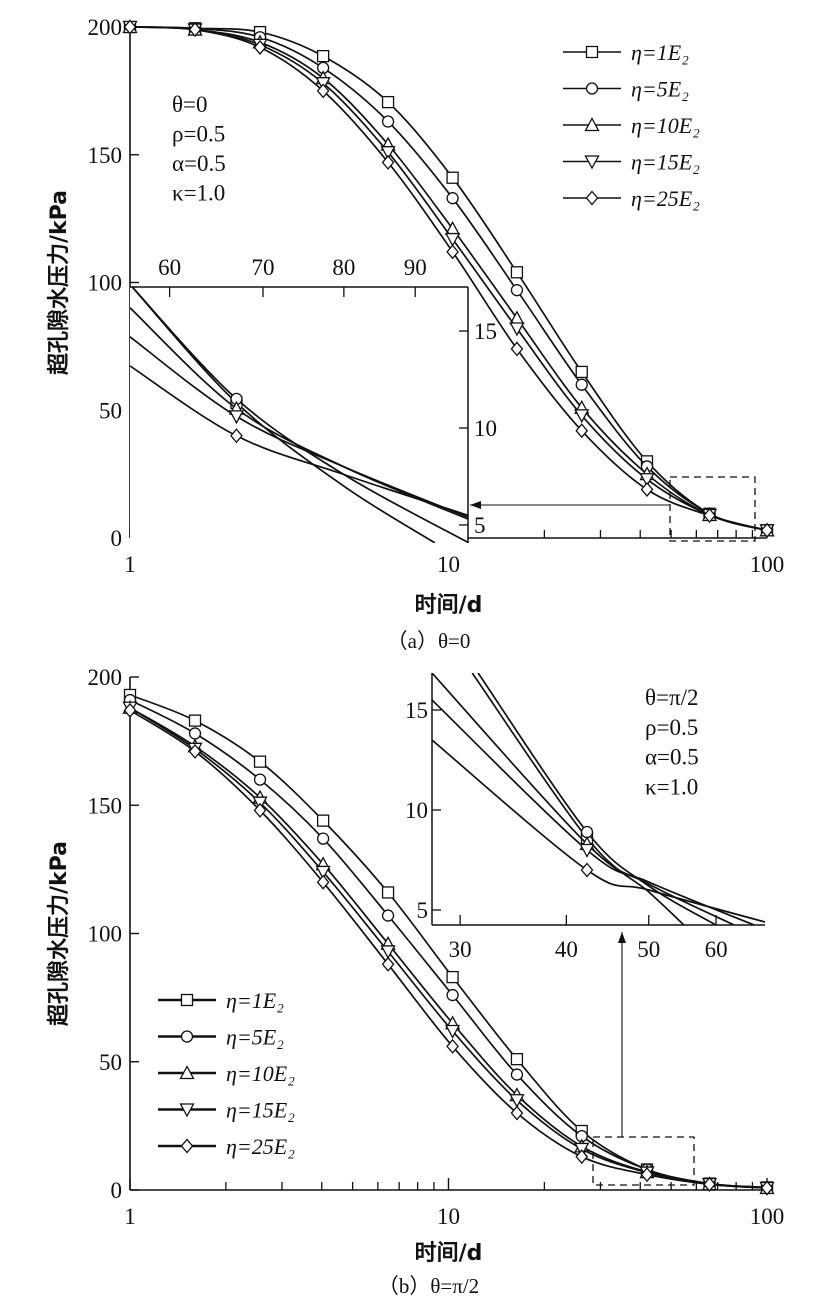  I want to click on x-tick-label: 1, so click(130, 1216).